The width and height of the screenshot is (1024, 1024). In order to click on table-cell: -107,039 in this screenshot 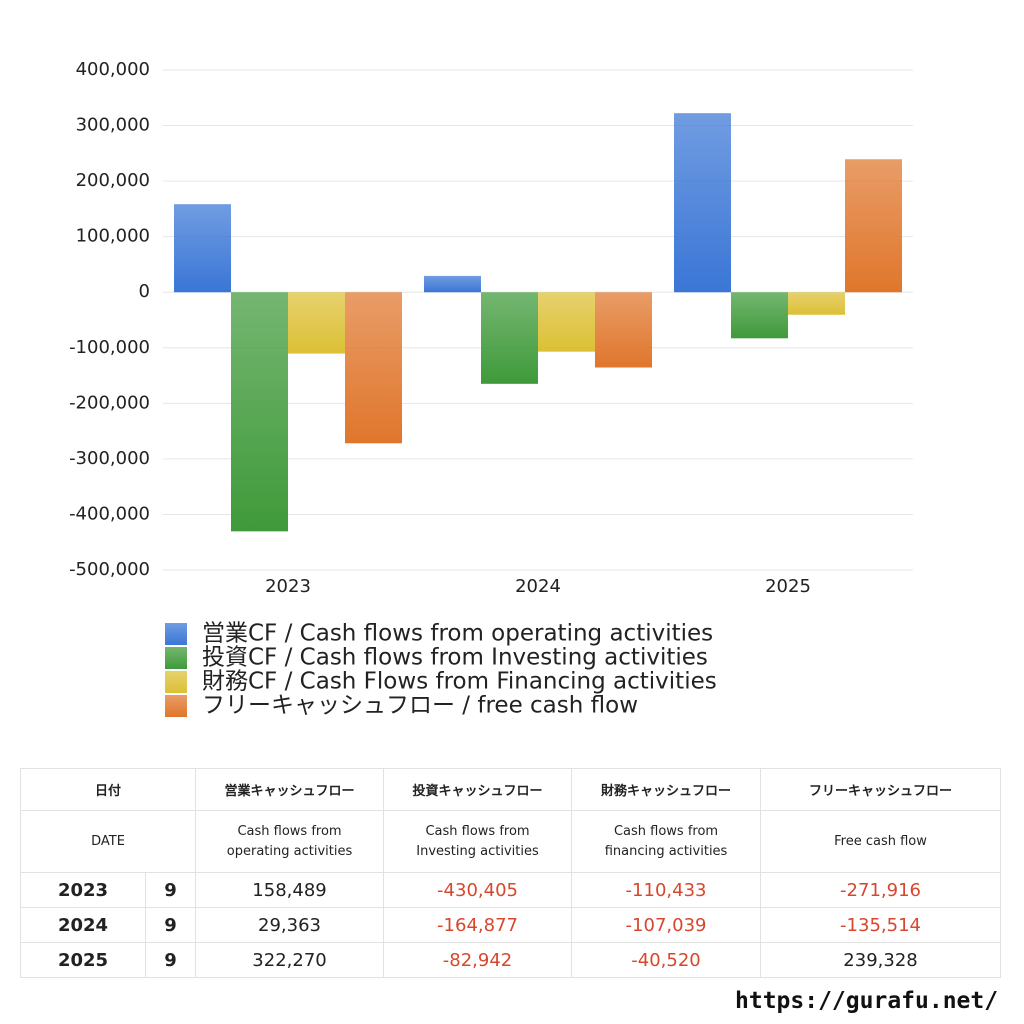, I will do `click(666, 925)`.